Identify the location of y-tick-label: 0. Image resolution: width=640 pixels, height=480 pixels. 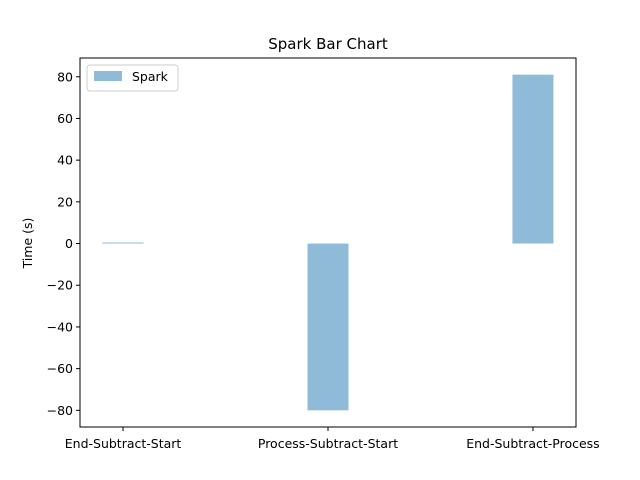
(69, 243).